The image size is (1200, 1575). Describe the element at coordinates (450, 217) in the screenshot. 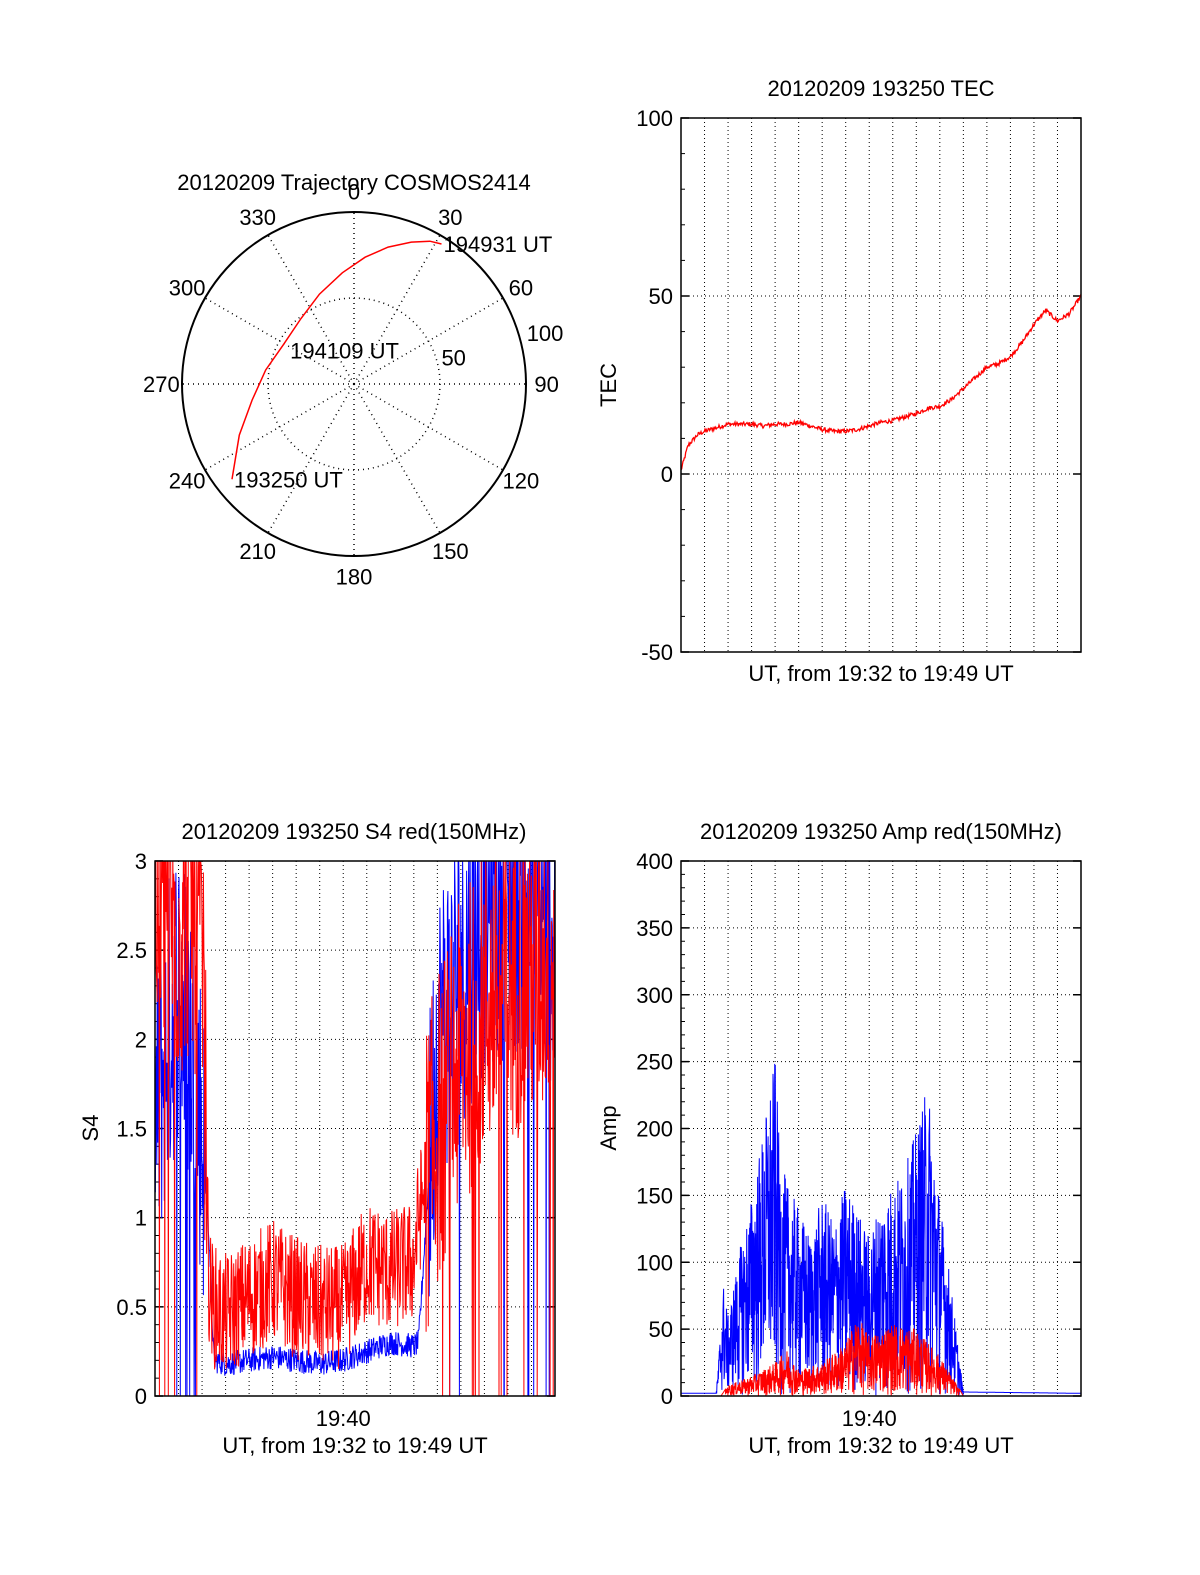

I see `polar-angle-label: 30` at that location.